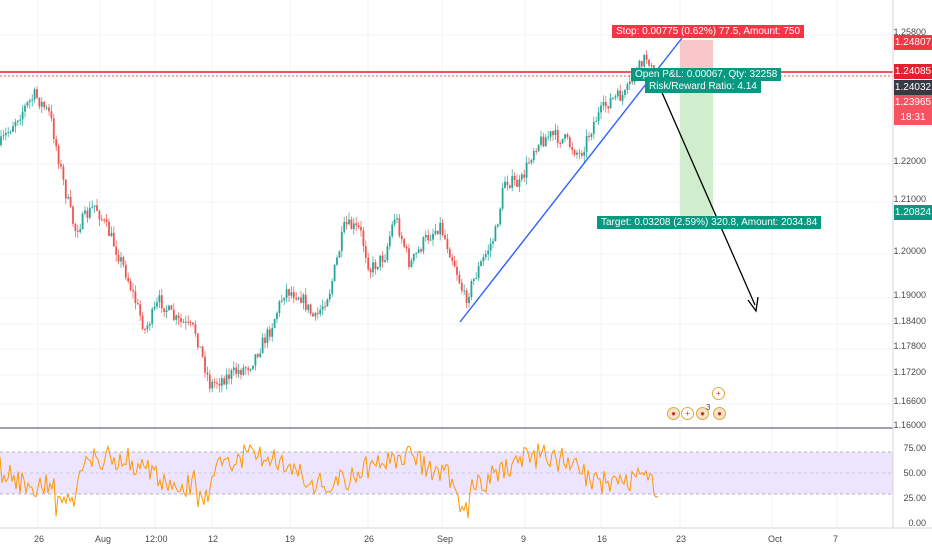 This screenshot has width=932, height=555. I want to click on countdown-tag: 18:31, so click(913, 117).